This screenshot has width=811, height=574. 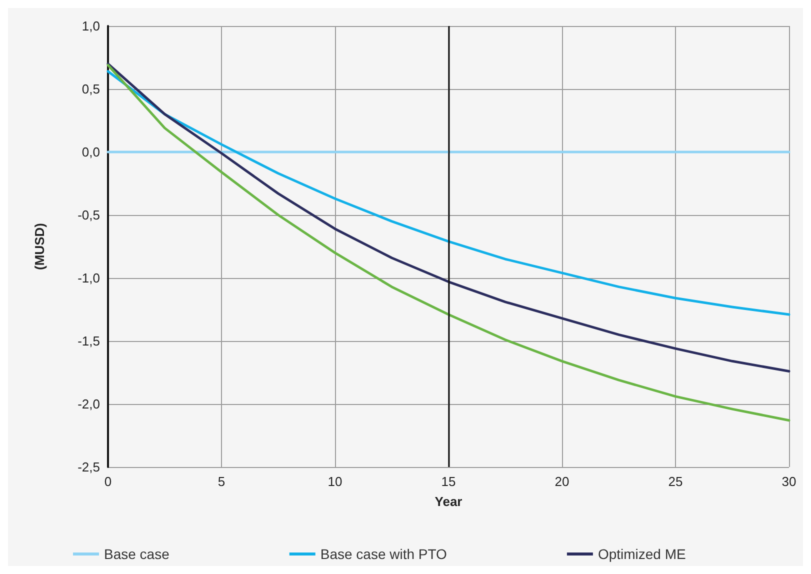 I want to click on legend-label: Base case, so click(x=137, y=554).